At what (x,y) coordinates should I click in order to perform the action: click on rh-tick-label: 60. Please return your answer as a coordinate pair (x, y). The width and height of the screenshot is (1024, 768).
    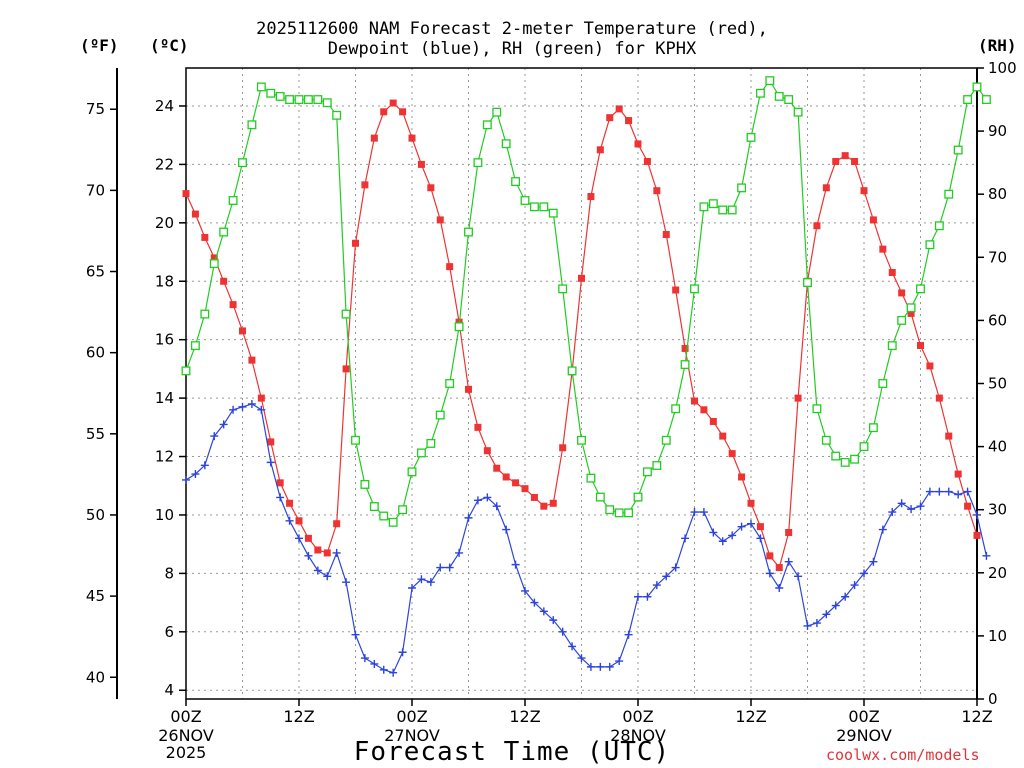
    Looking at the image, I should click on (997, 320).